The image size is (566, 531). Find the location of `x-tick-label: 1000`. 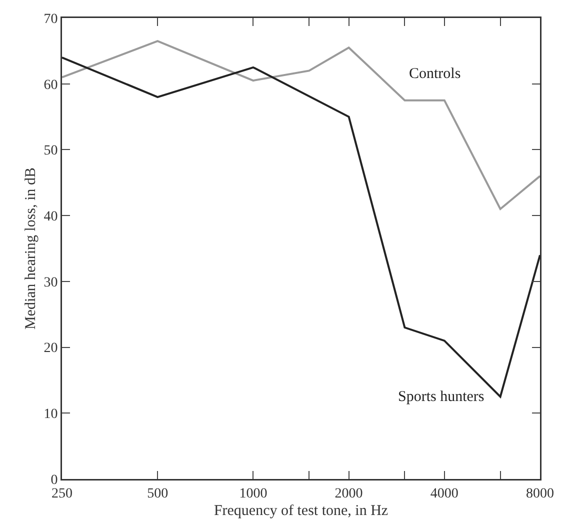

x-tick-label: 1000 is located at coordinates (253, 494).